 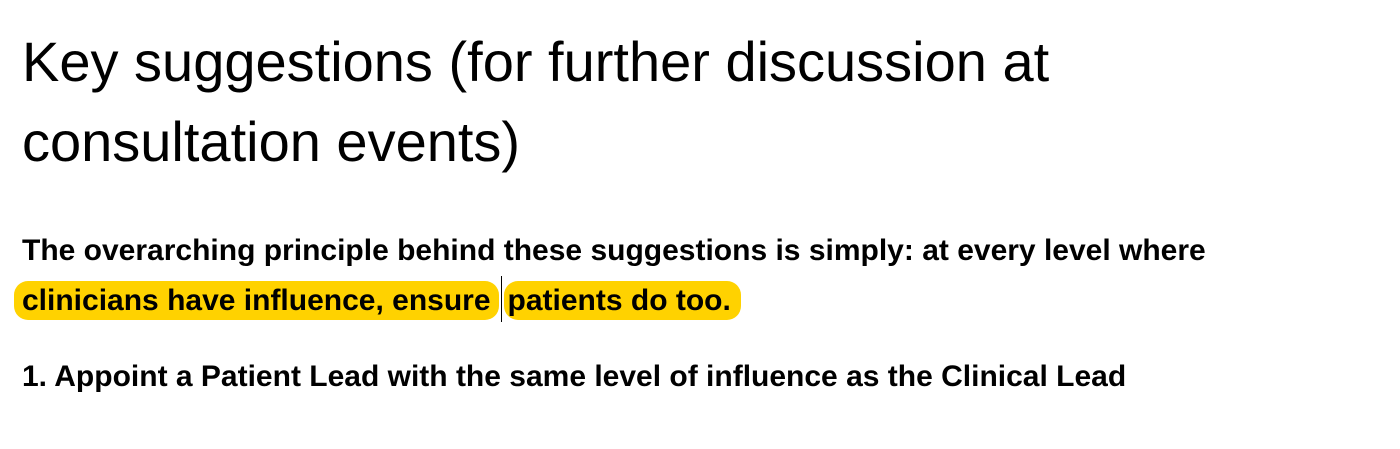 I want to click on text-cursor, so click(x=501, y=299).